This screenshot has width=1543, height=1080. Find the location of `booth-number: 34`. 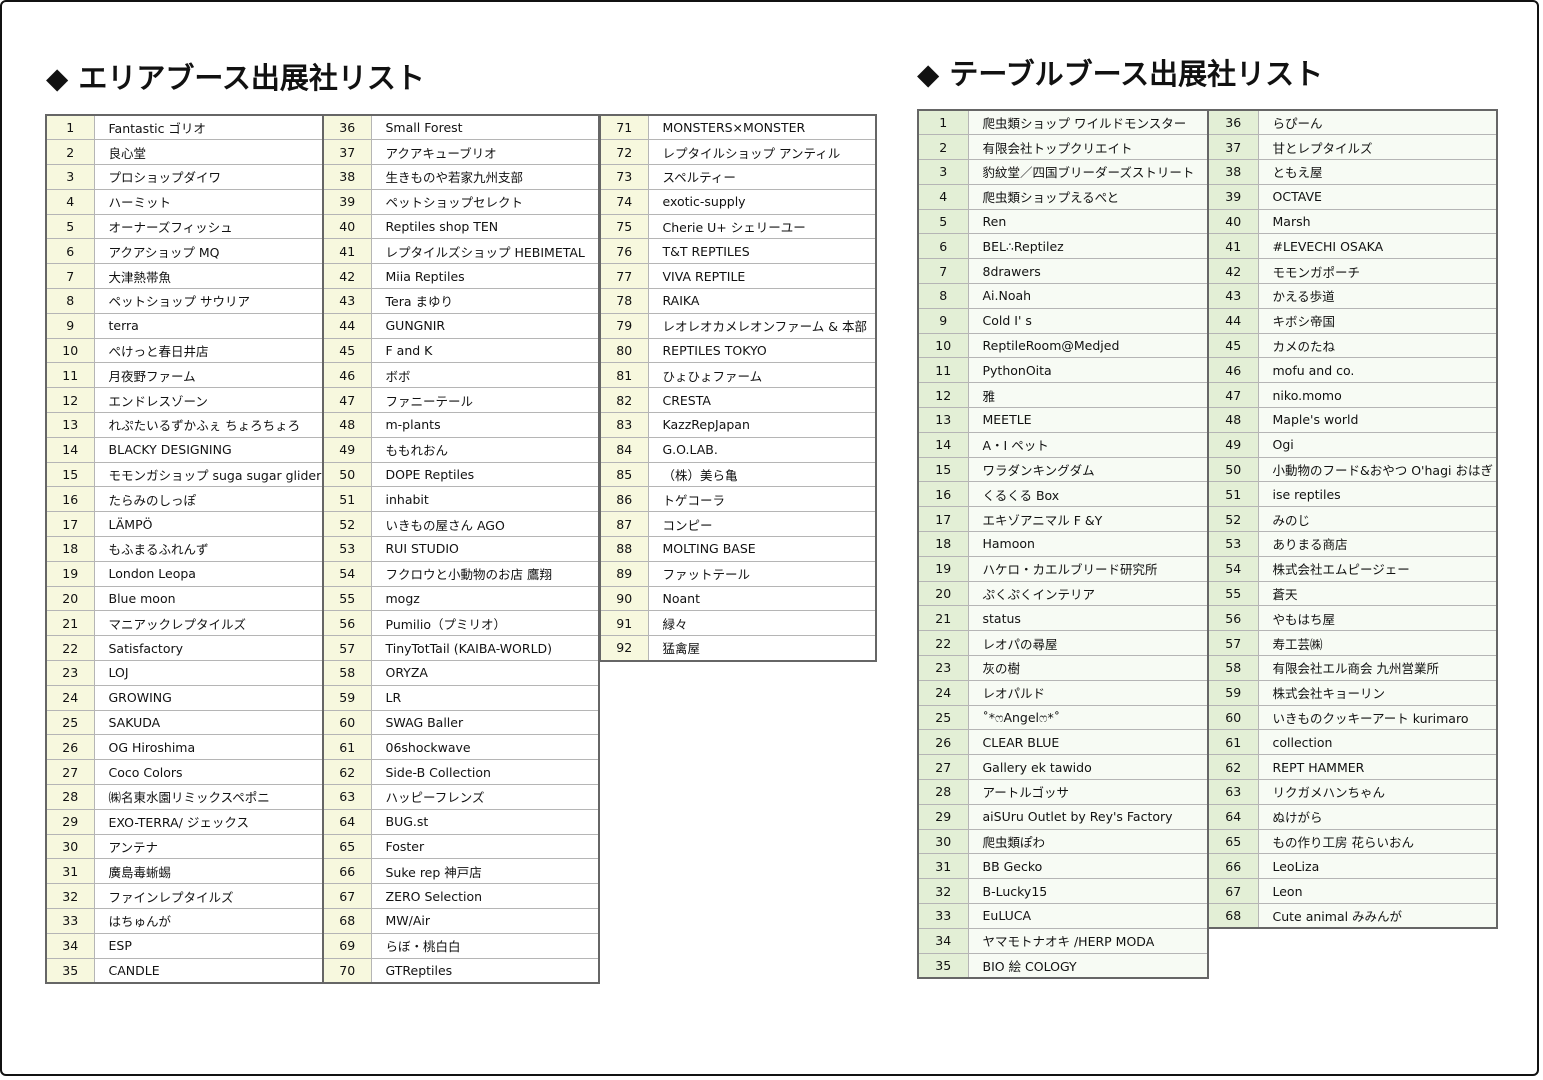

booth-number: 34 is located at coordinates (943, 940).